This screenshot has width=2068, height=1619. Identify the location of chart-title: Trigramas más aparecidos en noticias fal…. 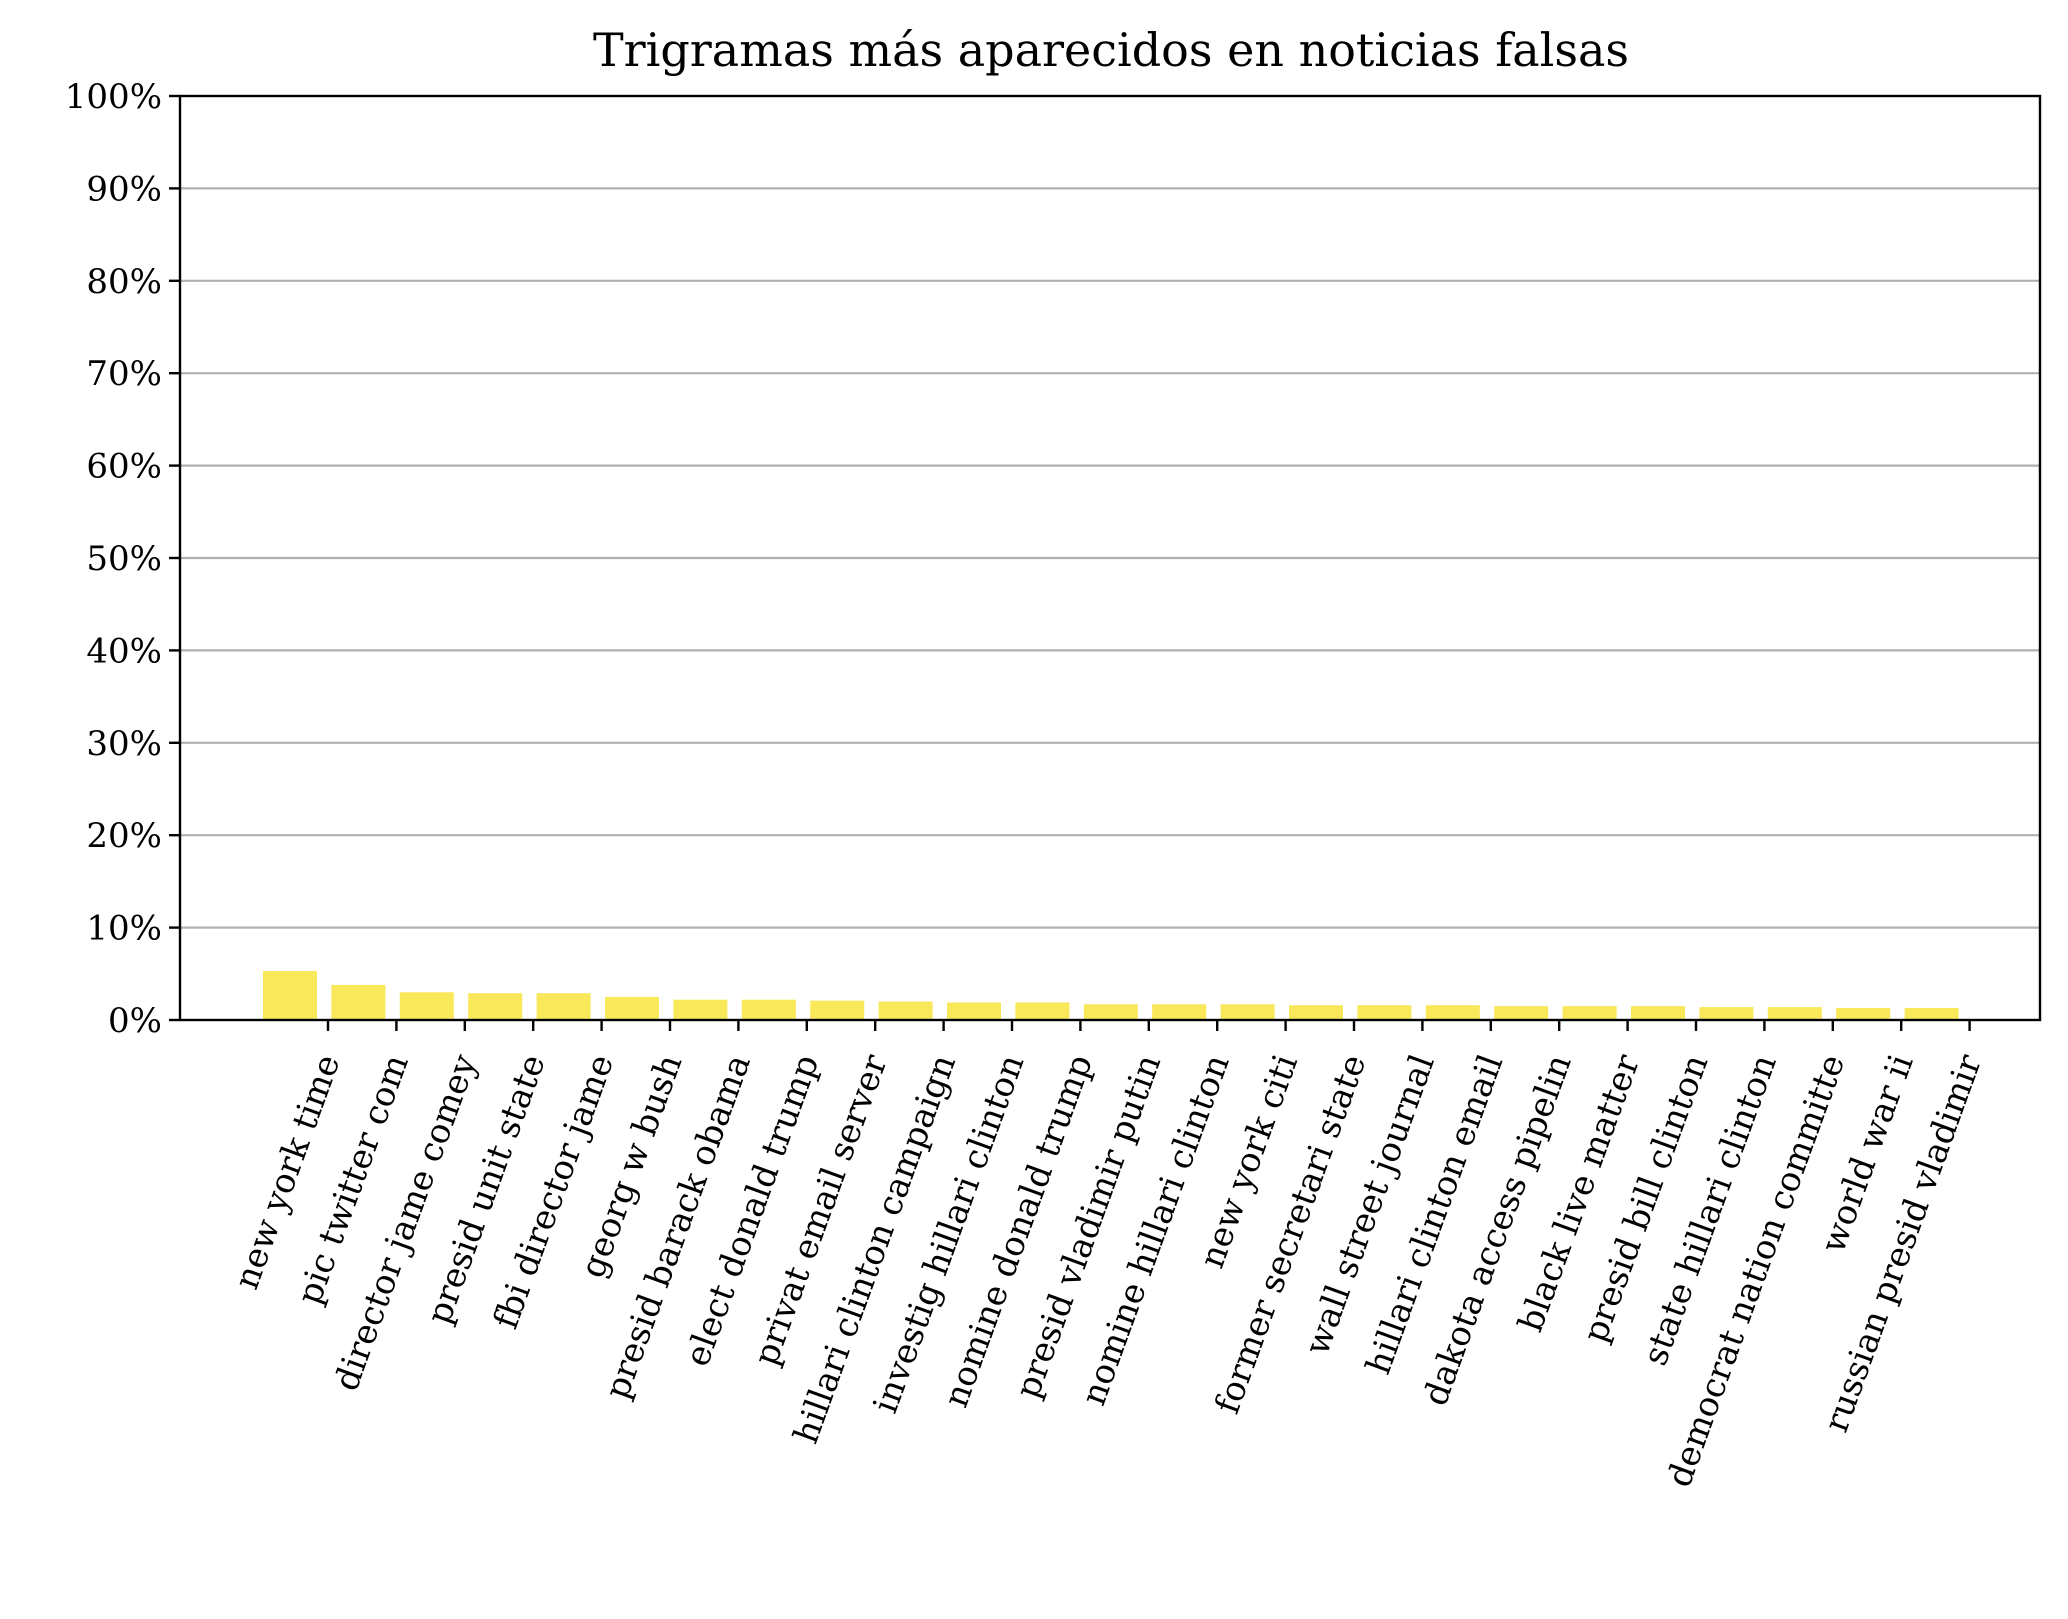
(1111, 50).